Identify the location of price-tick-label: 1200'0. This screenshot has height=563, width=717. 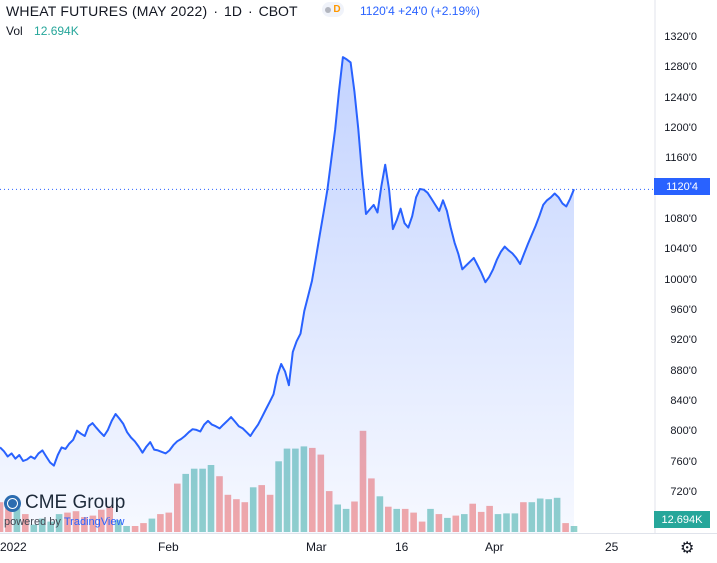
(680, 128).